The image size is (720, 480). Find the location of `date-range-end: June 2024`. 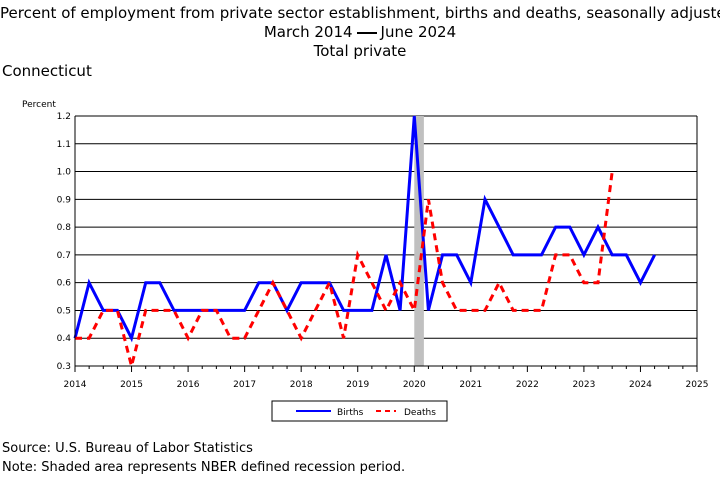

date-range-end: June 2024 is located at coordinates (418, 32).